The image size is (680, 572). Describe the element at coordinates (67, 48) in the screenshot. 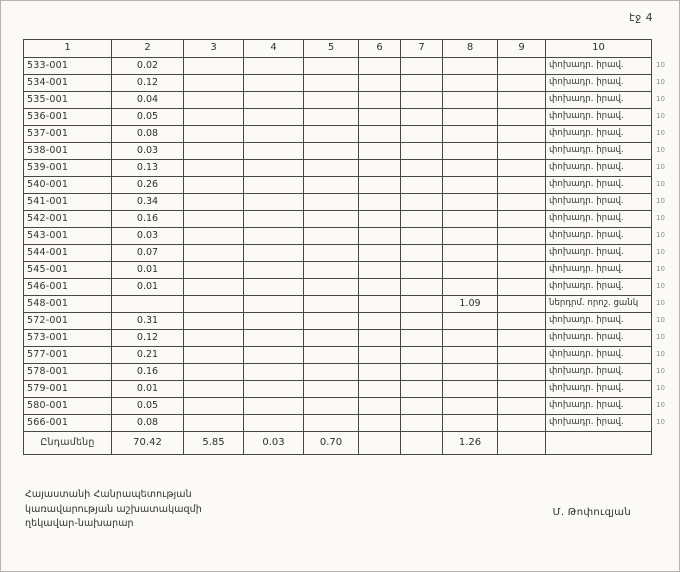

I see `column-header-1: 1` at that location.